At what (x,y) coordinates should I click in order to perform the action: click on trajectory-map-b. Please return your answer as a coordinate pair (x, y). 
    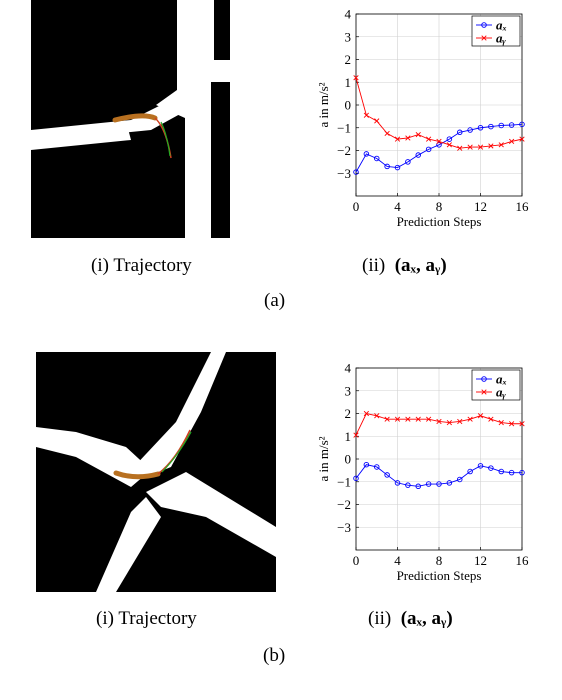
    Looking at the image, I should click on (156, 472).